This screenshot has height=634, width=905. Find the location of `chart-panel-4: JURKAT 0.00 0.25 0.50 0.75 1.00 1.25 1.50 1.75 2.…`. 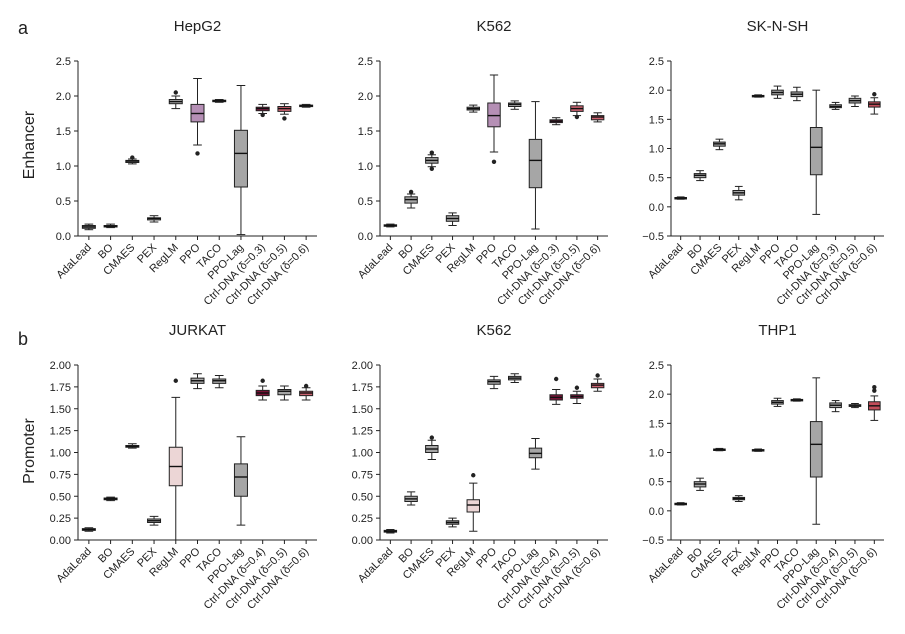

chart-panel-4: JURKAT 0.00 0.25 0.50 0.75 1.00 1.25 1.50 1.75 2.… is located at coordinates (183, 467).